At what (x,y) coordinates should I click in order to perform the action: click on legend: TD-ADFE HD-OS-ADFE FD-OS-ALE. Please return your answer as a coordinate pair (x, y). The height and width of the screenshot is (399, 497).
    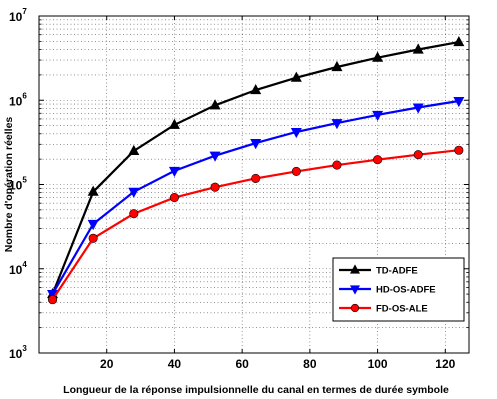
    Looking at the image, I should click on (398, 289).